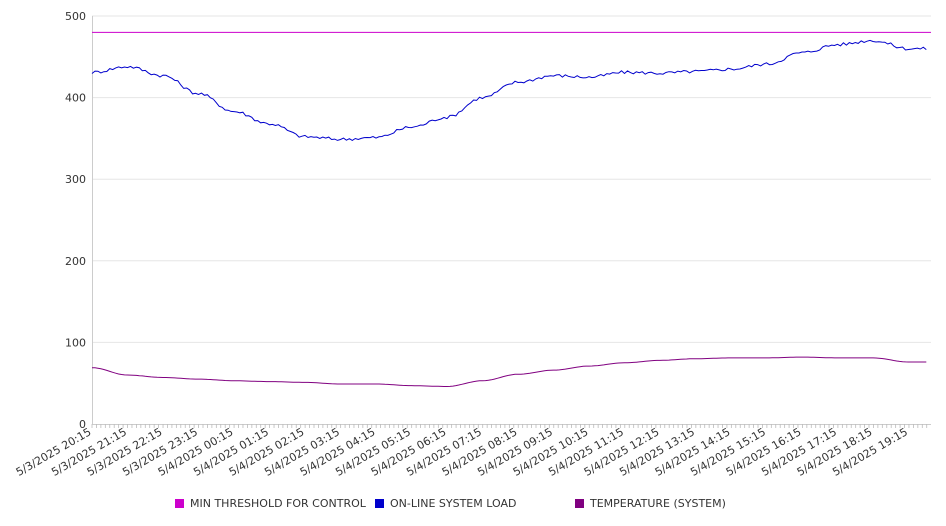  I want to click on legend-item-temperature: TEMPERATURE (SYSTEM), so click(650, 503).